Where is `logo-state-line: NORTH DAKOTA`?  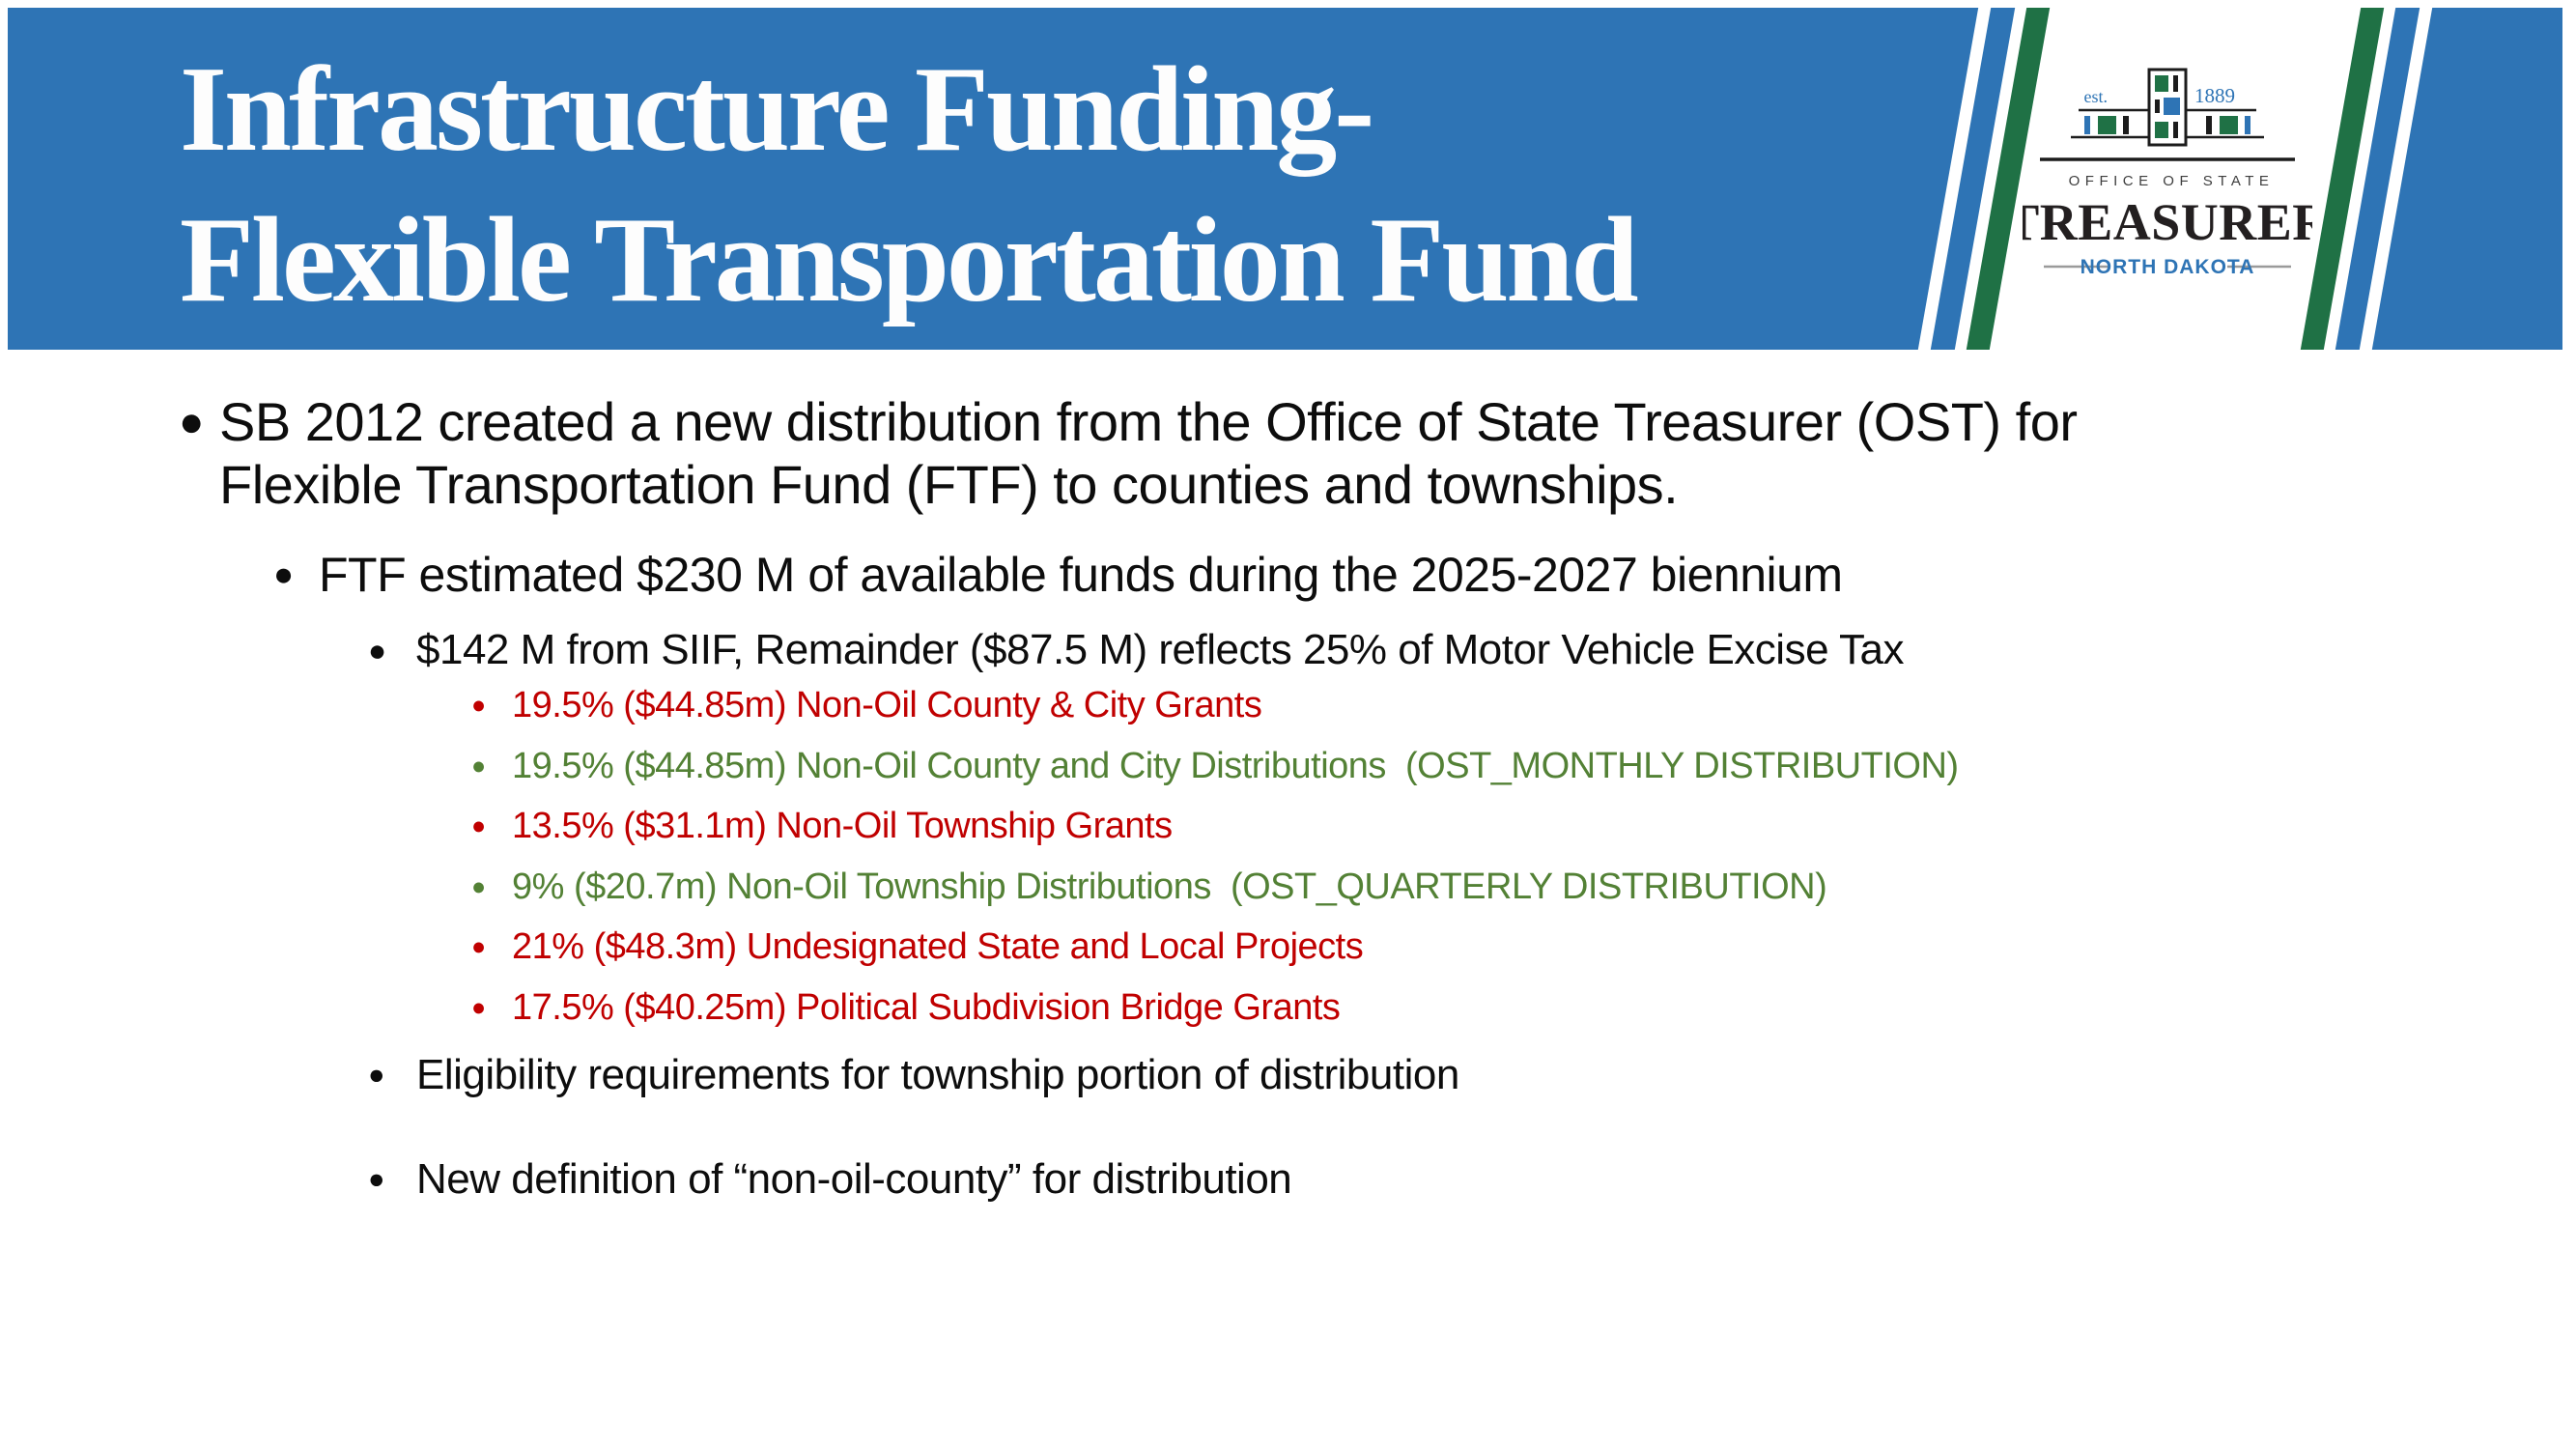 logo-state-line: NORTH DAKOTA is located at coordinates (2168, 267).